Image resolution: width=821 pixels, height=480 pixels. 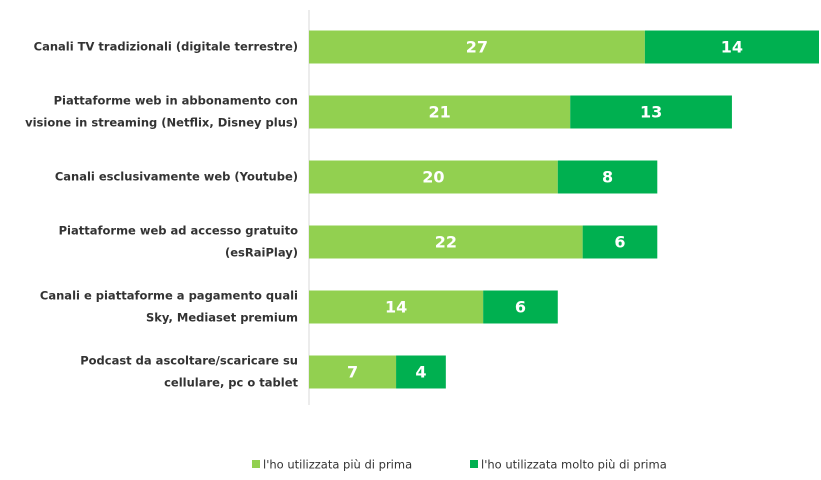 What do you see at coordinates (261, 253) in the screenshot?
I see `category-label: (esRaiPlay)` at bounding box center [261, 253].